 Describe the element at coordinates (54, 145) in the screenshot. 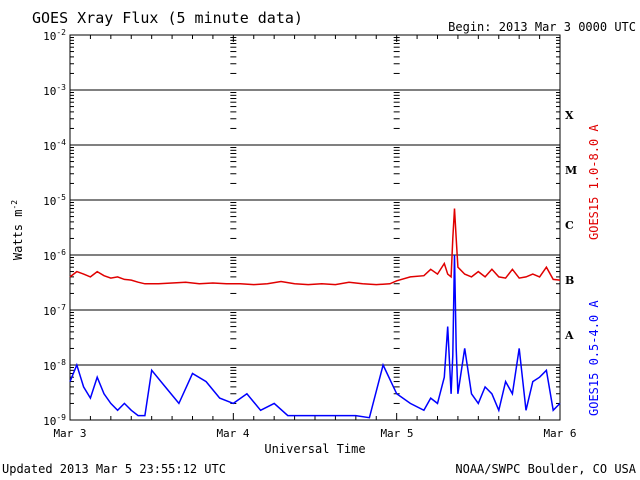

I see `y-tick-label: 10⁻⁴` at that location.